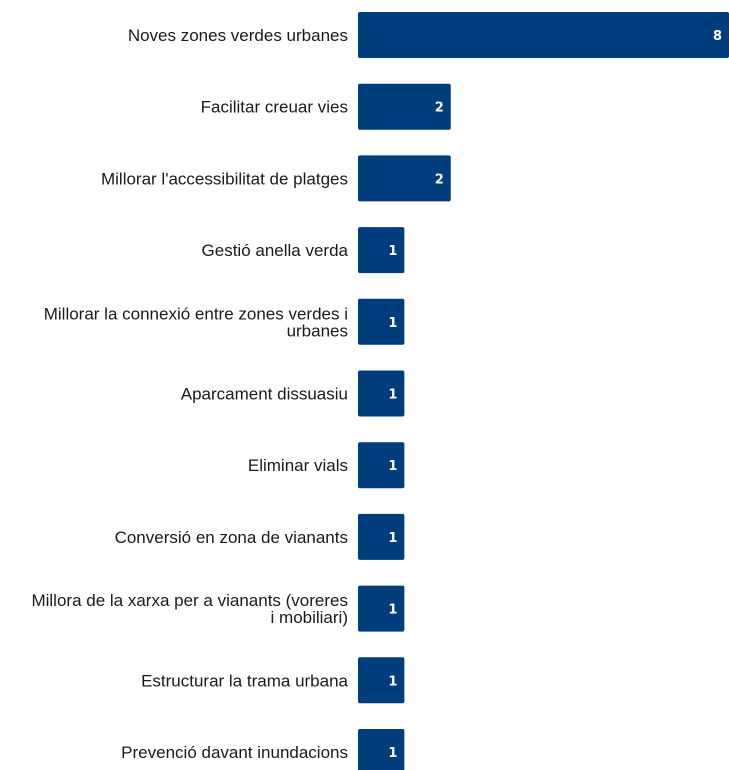 Image resolution: width=729 pixels, height=770 pixels. I want to click on bar-group: 1 Eliminar vials, so click(326, 465).